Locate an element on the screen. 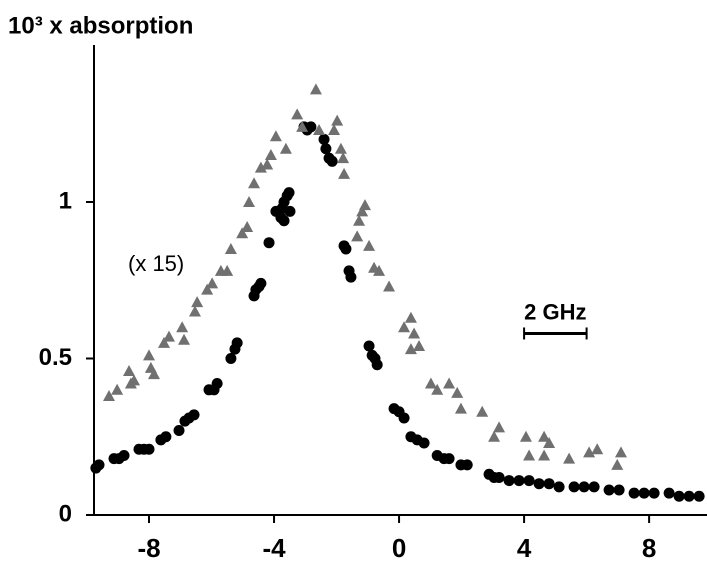  scale-bar-label: 2 GHz is located at coordinates (555, 311).